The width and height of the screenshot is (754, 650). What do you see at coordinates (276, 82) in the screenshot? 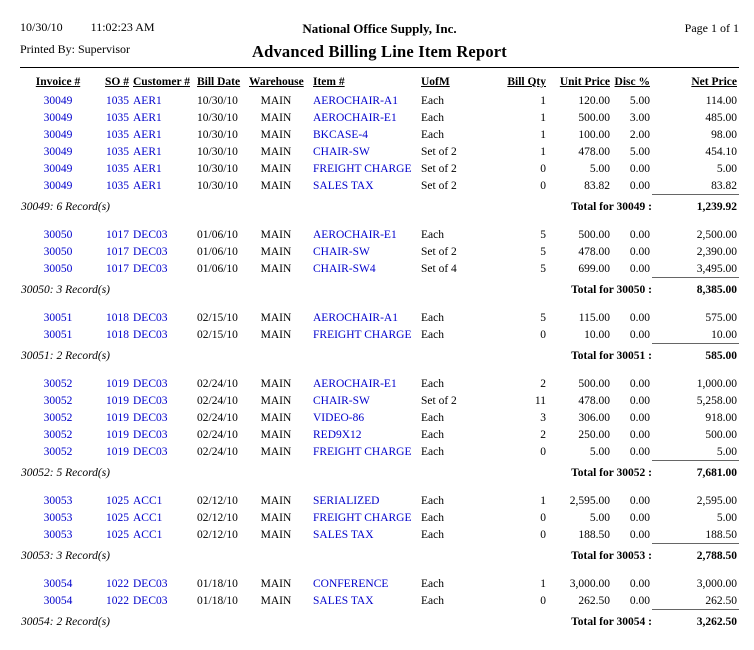
I see `column-header-warehouse: Warehouse` at bounding box center [276, 82].